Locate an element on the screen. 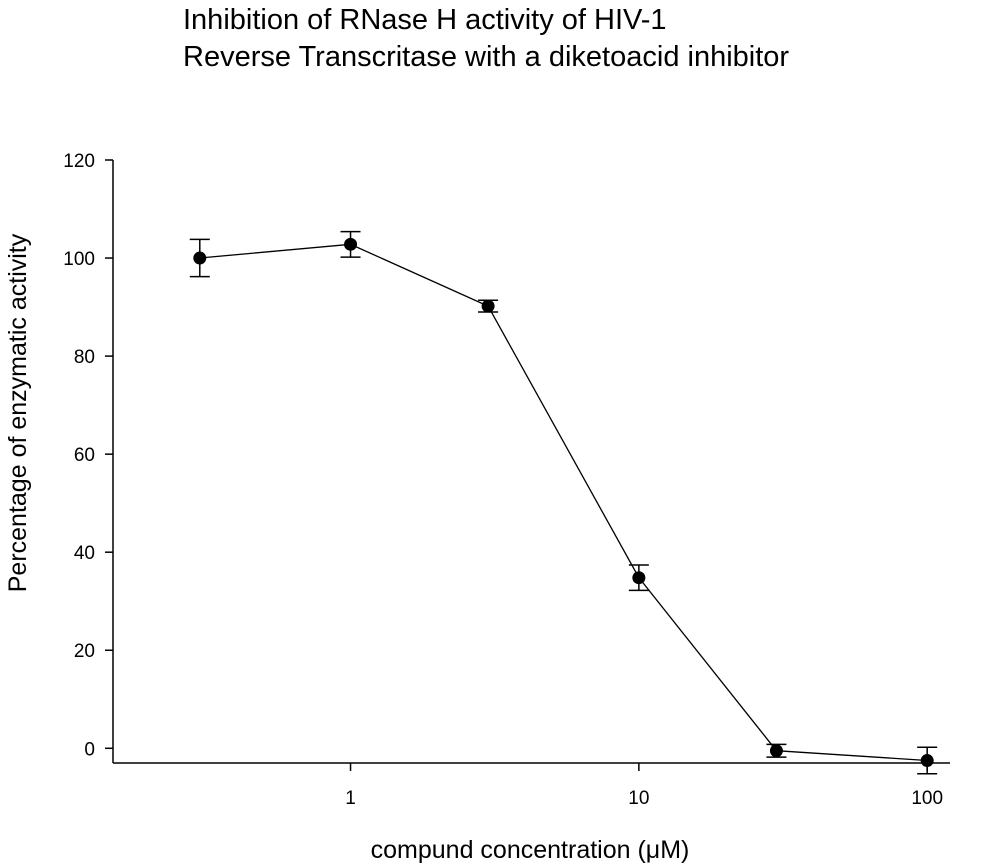  y-tick-label: 80 is located at coordinates (84, 357).